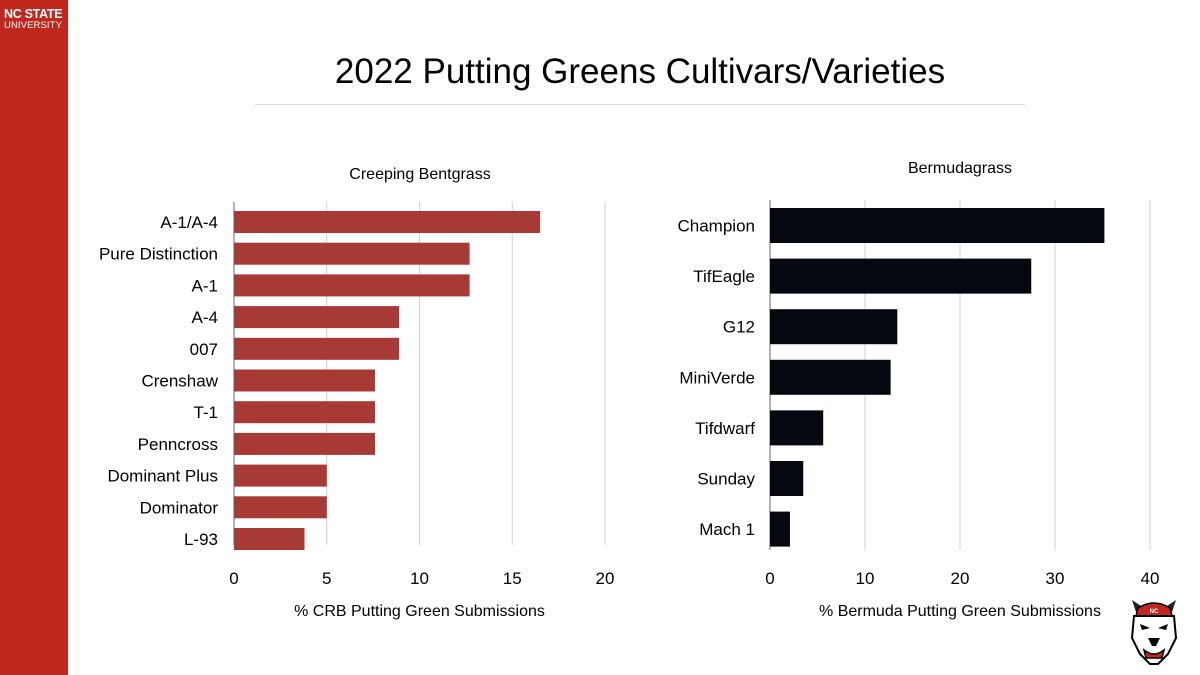  I want to click on logo-line1: NC STATE, so click(33, 14).